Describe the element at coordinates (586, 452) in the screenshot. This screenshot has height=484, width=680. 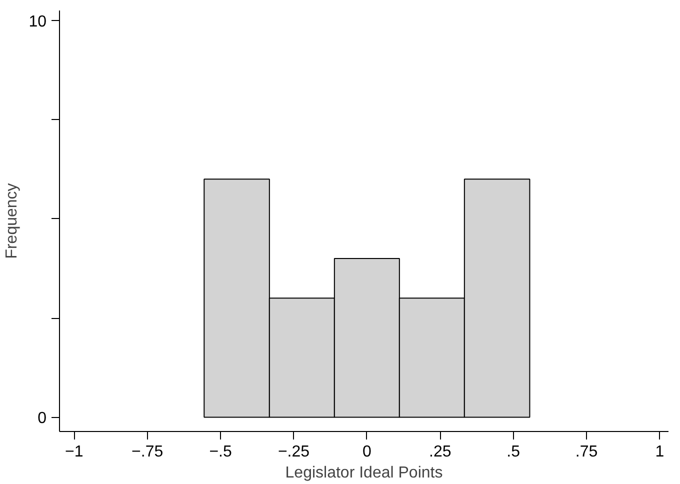
I see `x-tick-label: .75` at that location.